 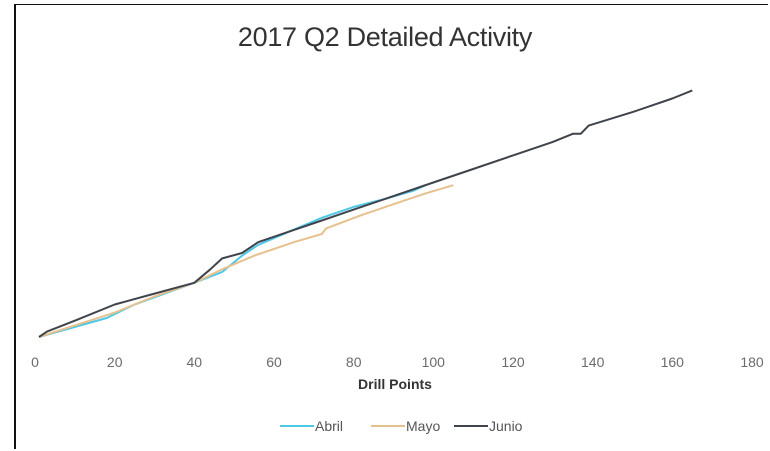 What do you see at coordinates (434, 362) in the screenshot?
I see `x-tick-label: 100` at bounding box center [434, 362].